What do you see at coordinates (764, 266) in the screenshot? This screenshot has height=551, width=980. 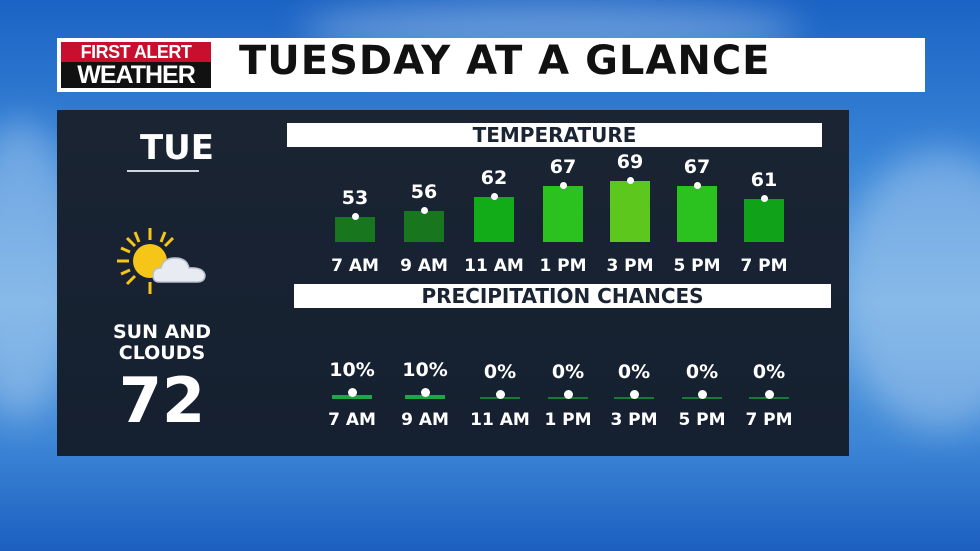 I see `temperature-time-label: 7 PM` at bounding box center [764, 266].